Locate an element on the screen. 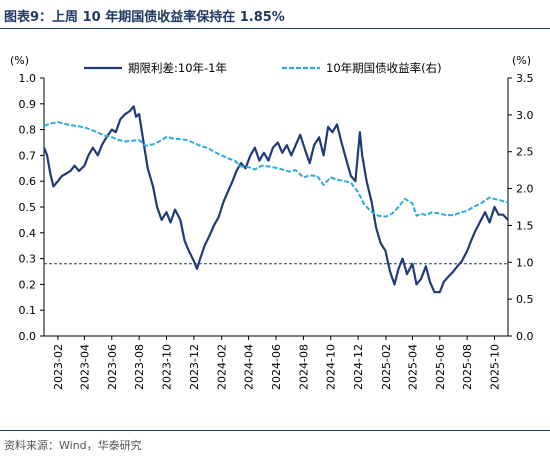 The height and width of the screenshot is (457, 550). x-tick-label: 2024-06 is located at coordinates (276, 367).